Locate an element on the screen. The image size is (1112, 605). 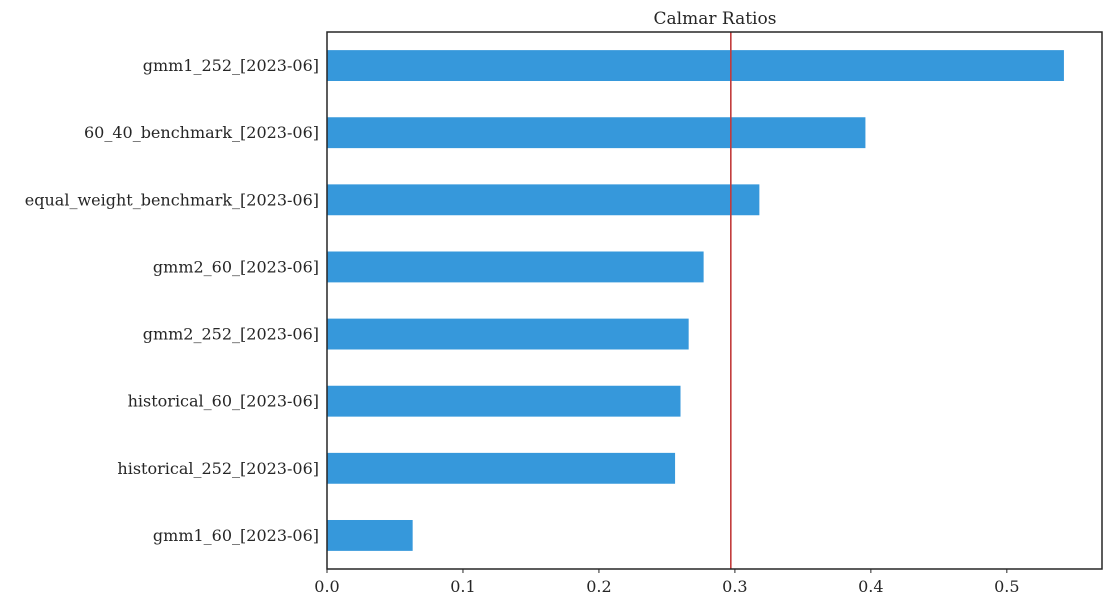
x-tick-label: 0.0 is located at coordinates (326, 586).